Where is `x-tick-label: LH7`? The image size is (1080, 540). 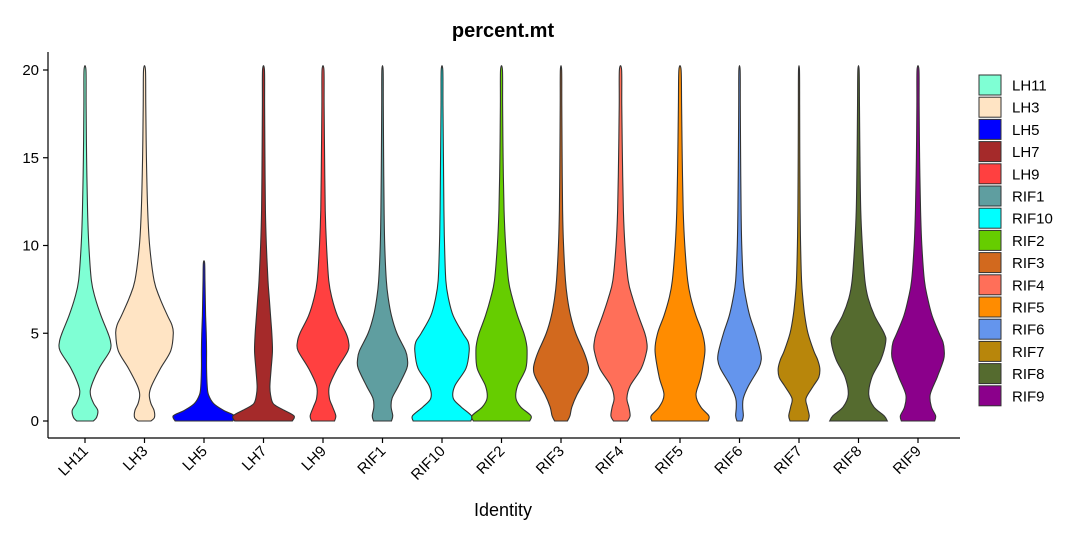
x-tick-label: LH7 is located at coordinates (254, 458).